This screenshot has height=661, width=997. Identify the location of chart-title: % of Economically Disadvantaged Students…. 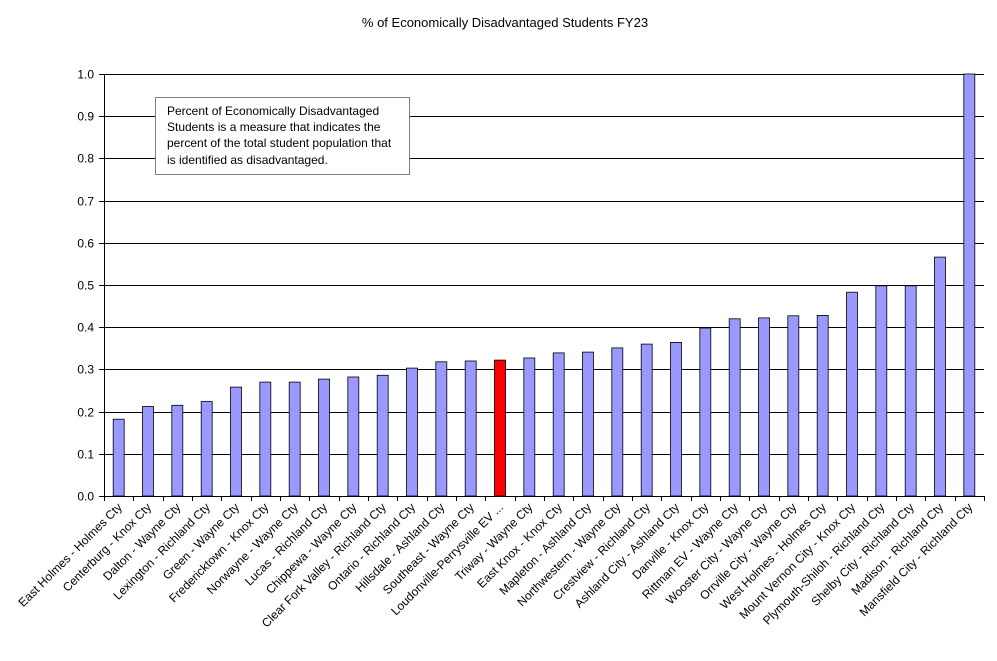
(505, 22).